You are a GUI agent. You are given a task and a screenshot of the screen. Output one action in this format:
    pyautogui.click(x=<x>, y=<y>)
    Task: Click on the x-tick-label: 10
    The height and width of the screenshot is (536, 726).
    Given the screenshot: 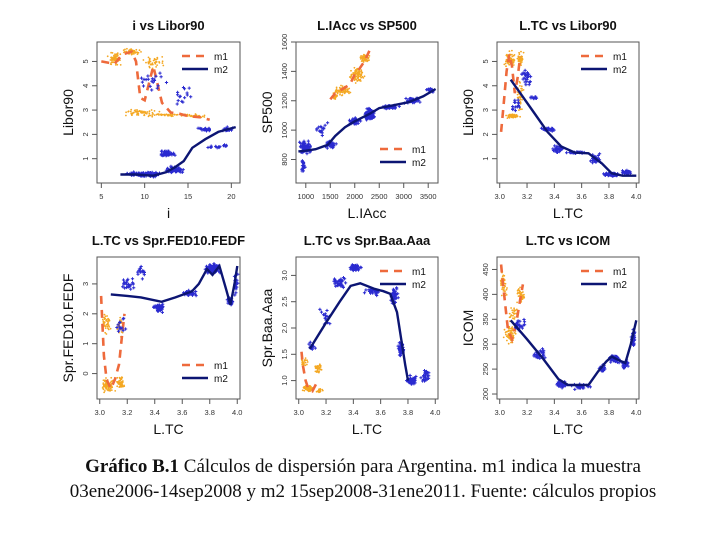 What is the action you would take?
    pyautogui.click(x=144, y=196)
    